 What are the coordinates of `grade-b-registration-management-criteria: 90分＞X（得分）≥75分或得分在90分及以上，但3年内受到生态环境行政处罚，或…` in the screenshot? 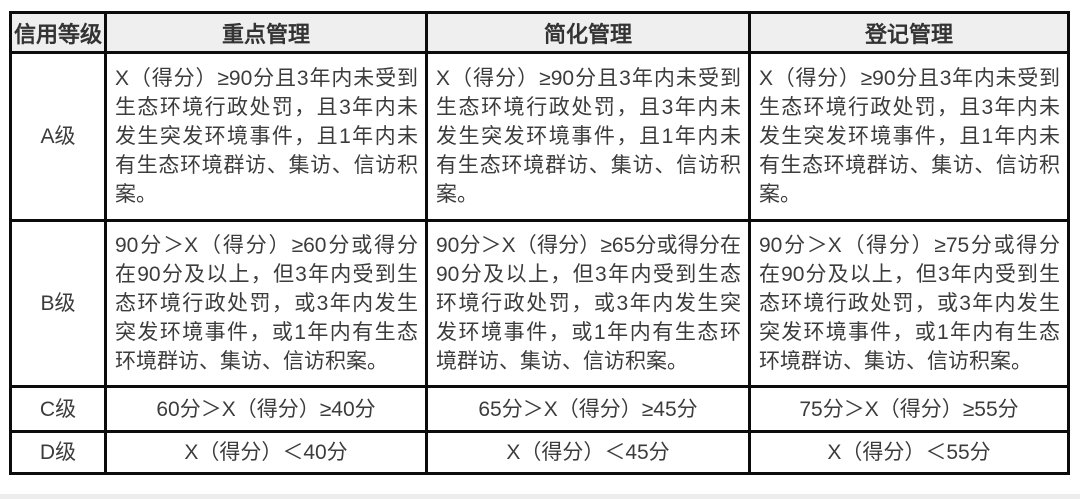 It's located at (909, 303).